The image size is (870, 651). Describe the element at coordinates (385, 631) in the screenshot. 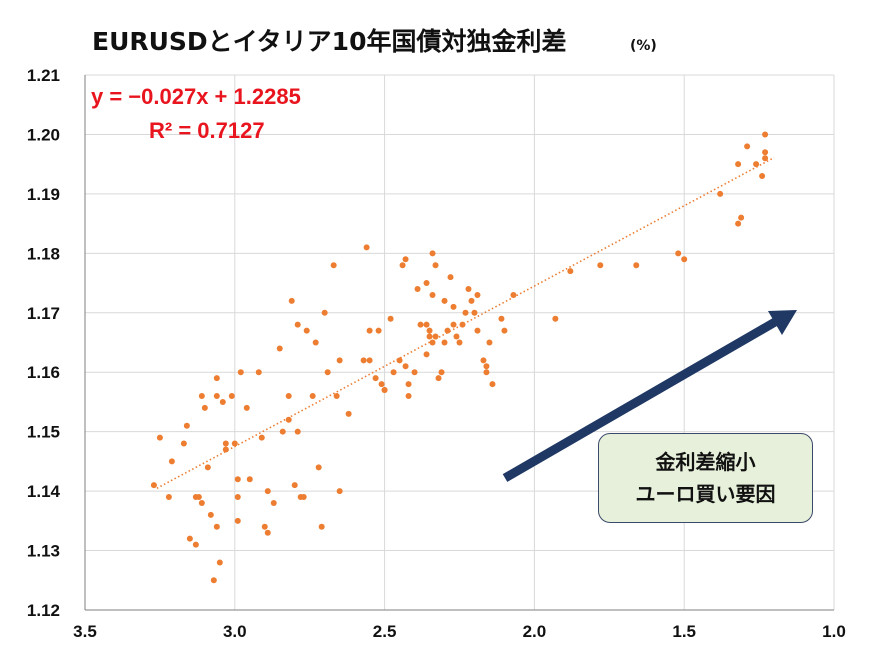

I see `x-tick-label: 2.5` at that location.